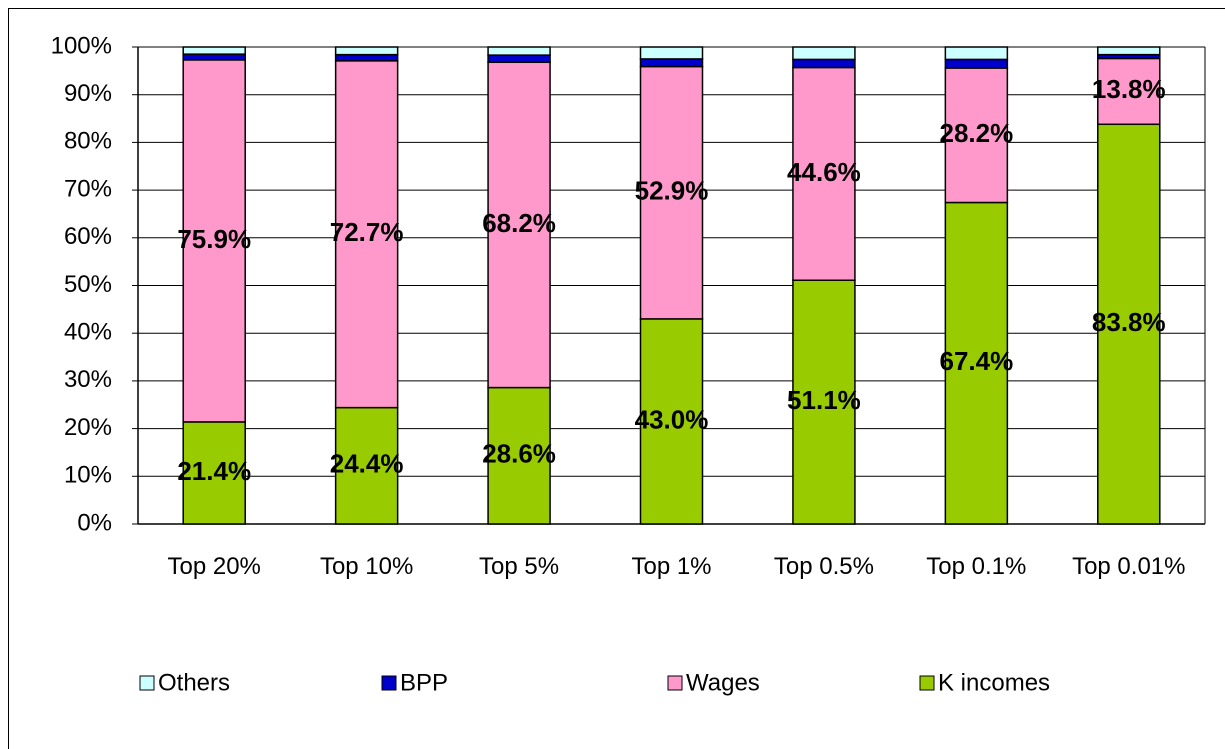 Image resolution: width=1225 pixels, height=749 pixels. What do you see at coordinates (88, 93) in the screenshot?
I see `y-tick-label: 90%` at bounding box center [88, 93].